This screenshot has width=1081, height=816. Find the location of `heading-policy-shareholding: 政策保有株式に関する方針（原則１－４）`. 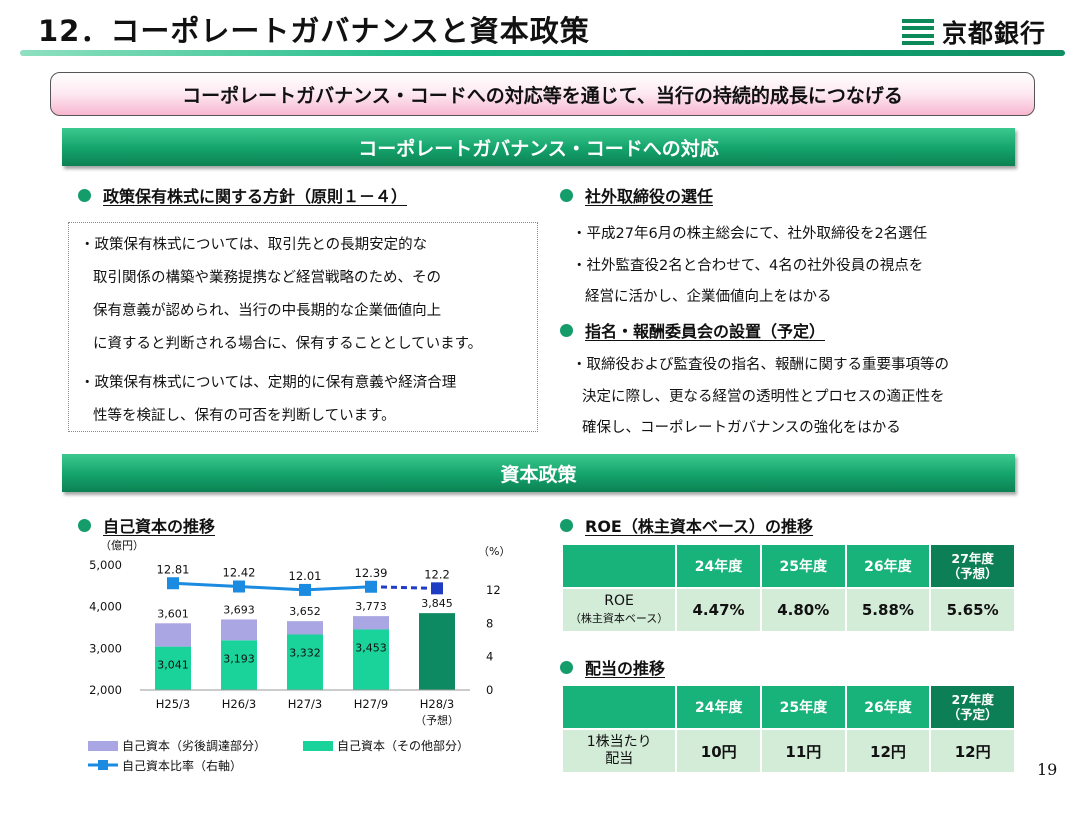

heading-policy-shareholding: 政策保有株式に関する方針（原則１－４） is located at coordinates (242, 195).